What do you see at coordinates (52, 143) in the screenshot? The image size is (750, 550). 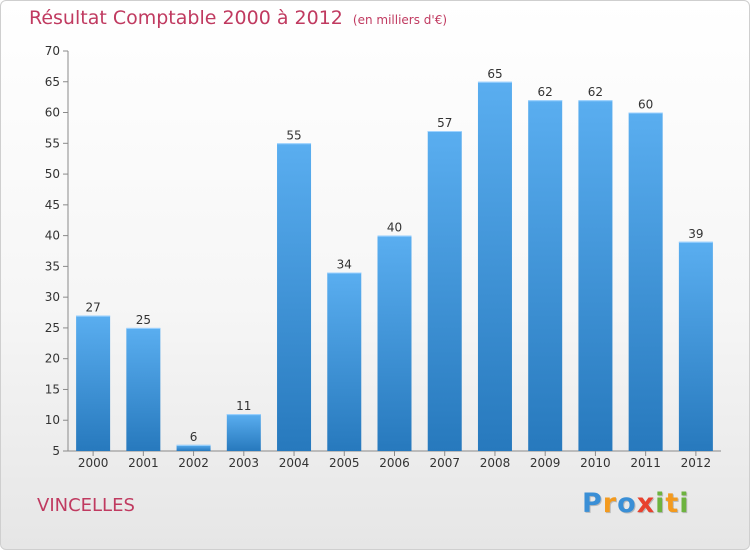 I see `y-tick-label: 55` at bounding box center [52, 143].